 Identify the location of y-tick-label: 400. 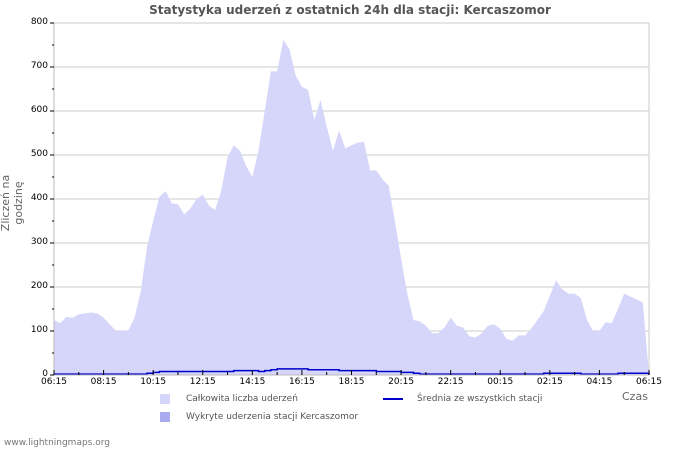
(39, 198).